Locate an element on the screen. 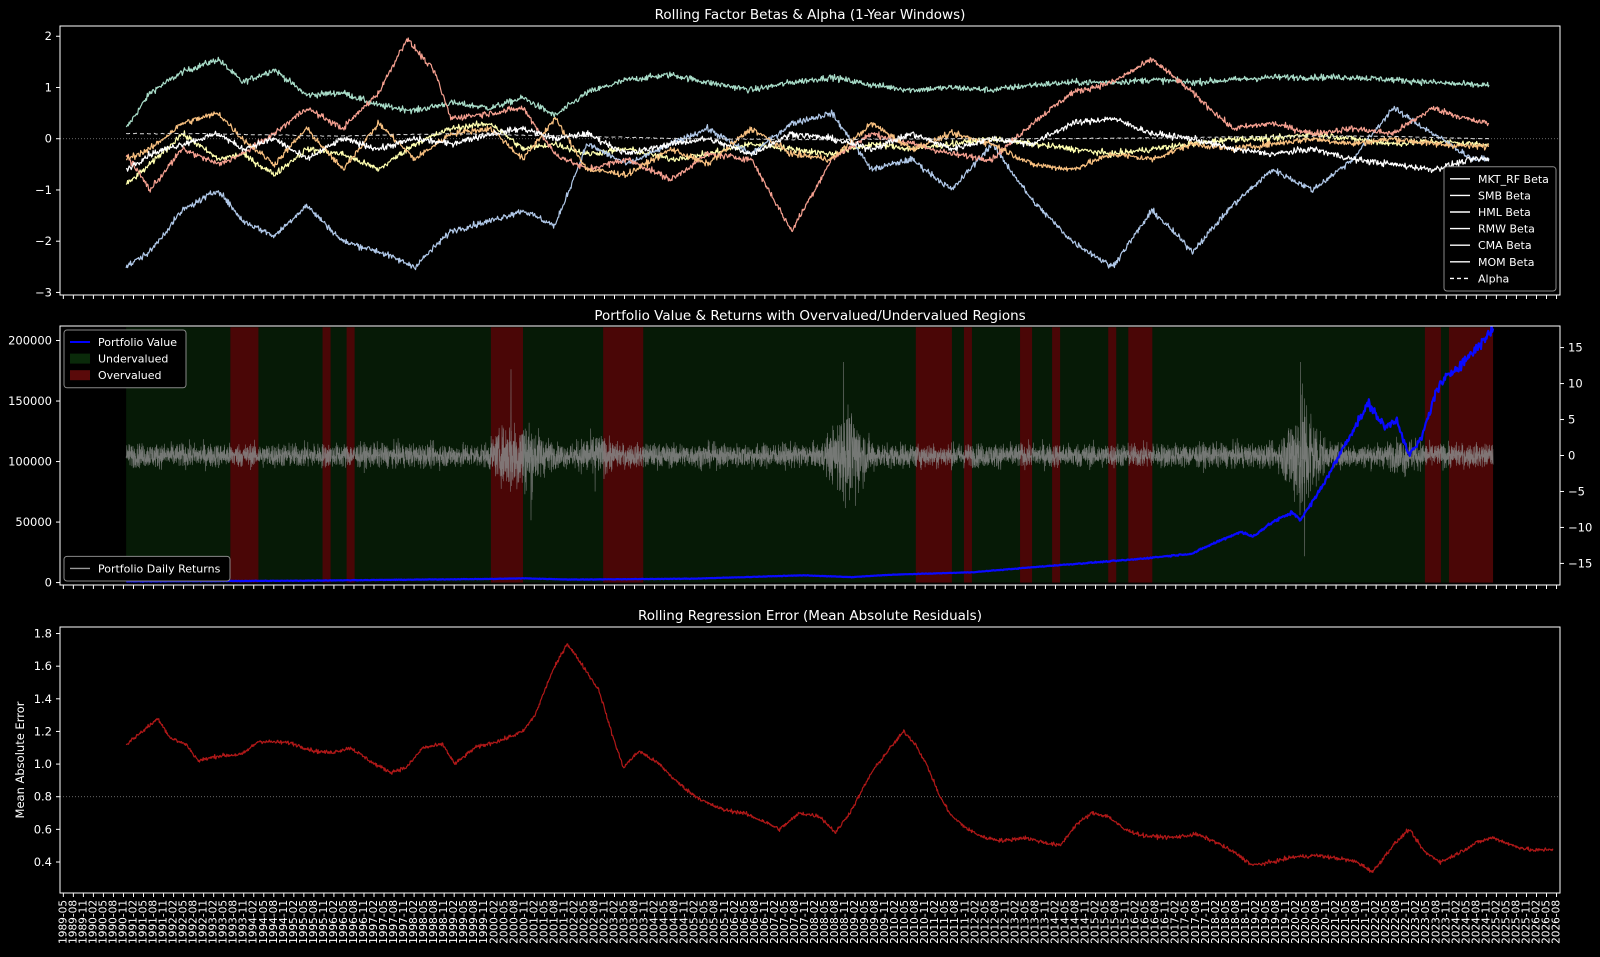 The height and width of the screenshot is (957, 1600). panel2-left-y-axis: 200000 150000 100000 50000 0 is located at coordinates (34, 462).